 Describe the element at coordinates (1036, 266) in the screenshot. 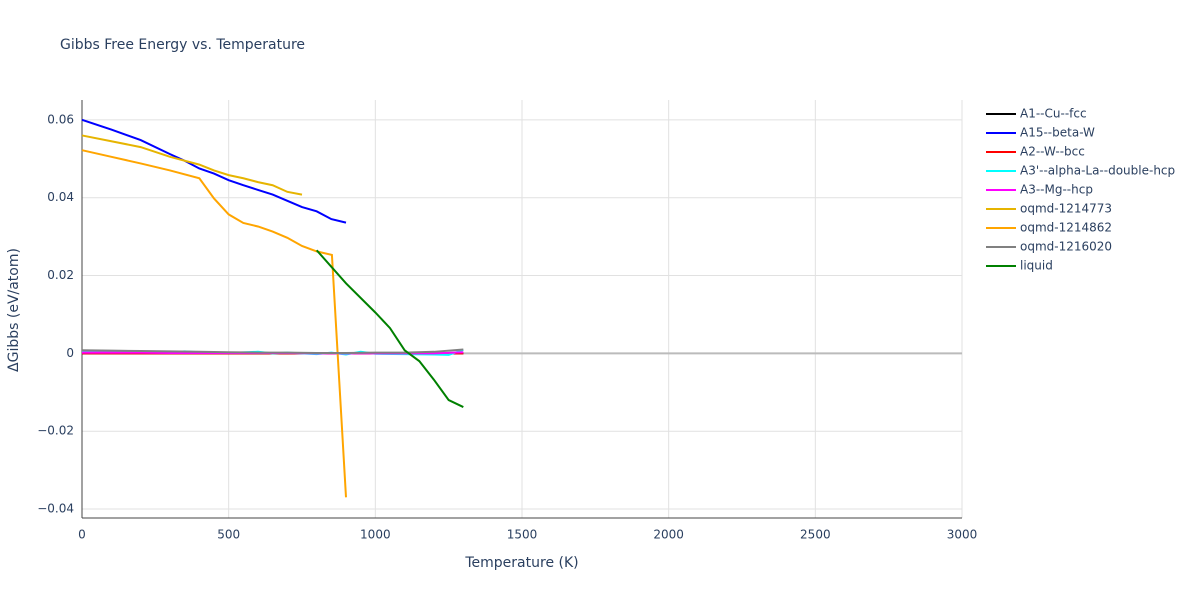

I see `legend-label: liquid` at that location.